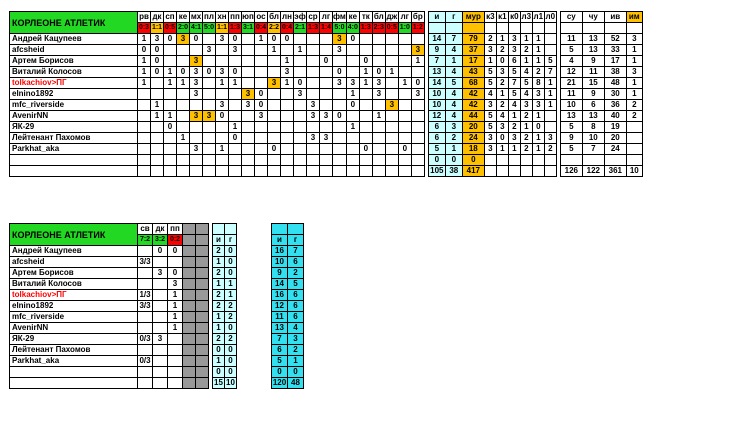 The height and width of the screenshot is (423, 730). What do you see at coordinates (295, 251) in the screenshot?
I see `overall-player-stat: 7` at bounding box center [295, 251].